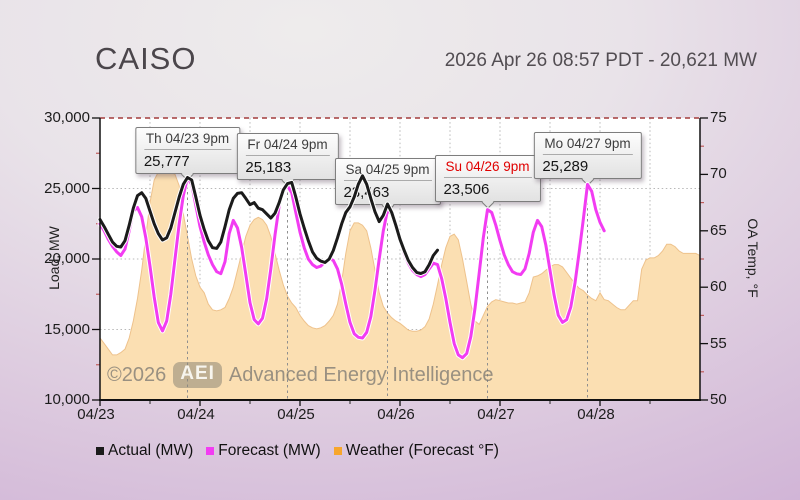  Describe the element at coordinates (137, 374) in the screenshot. I see `watermark-copyright: ©2026` at that location.